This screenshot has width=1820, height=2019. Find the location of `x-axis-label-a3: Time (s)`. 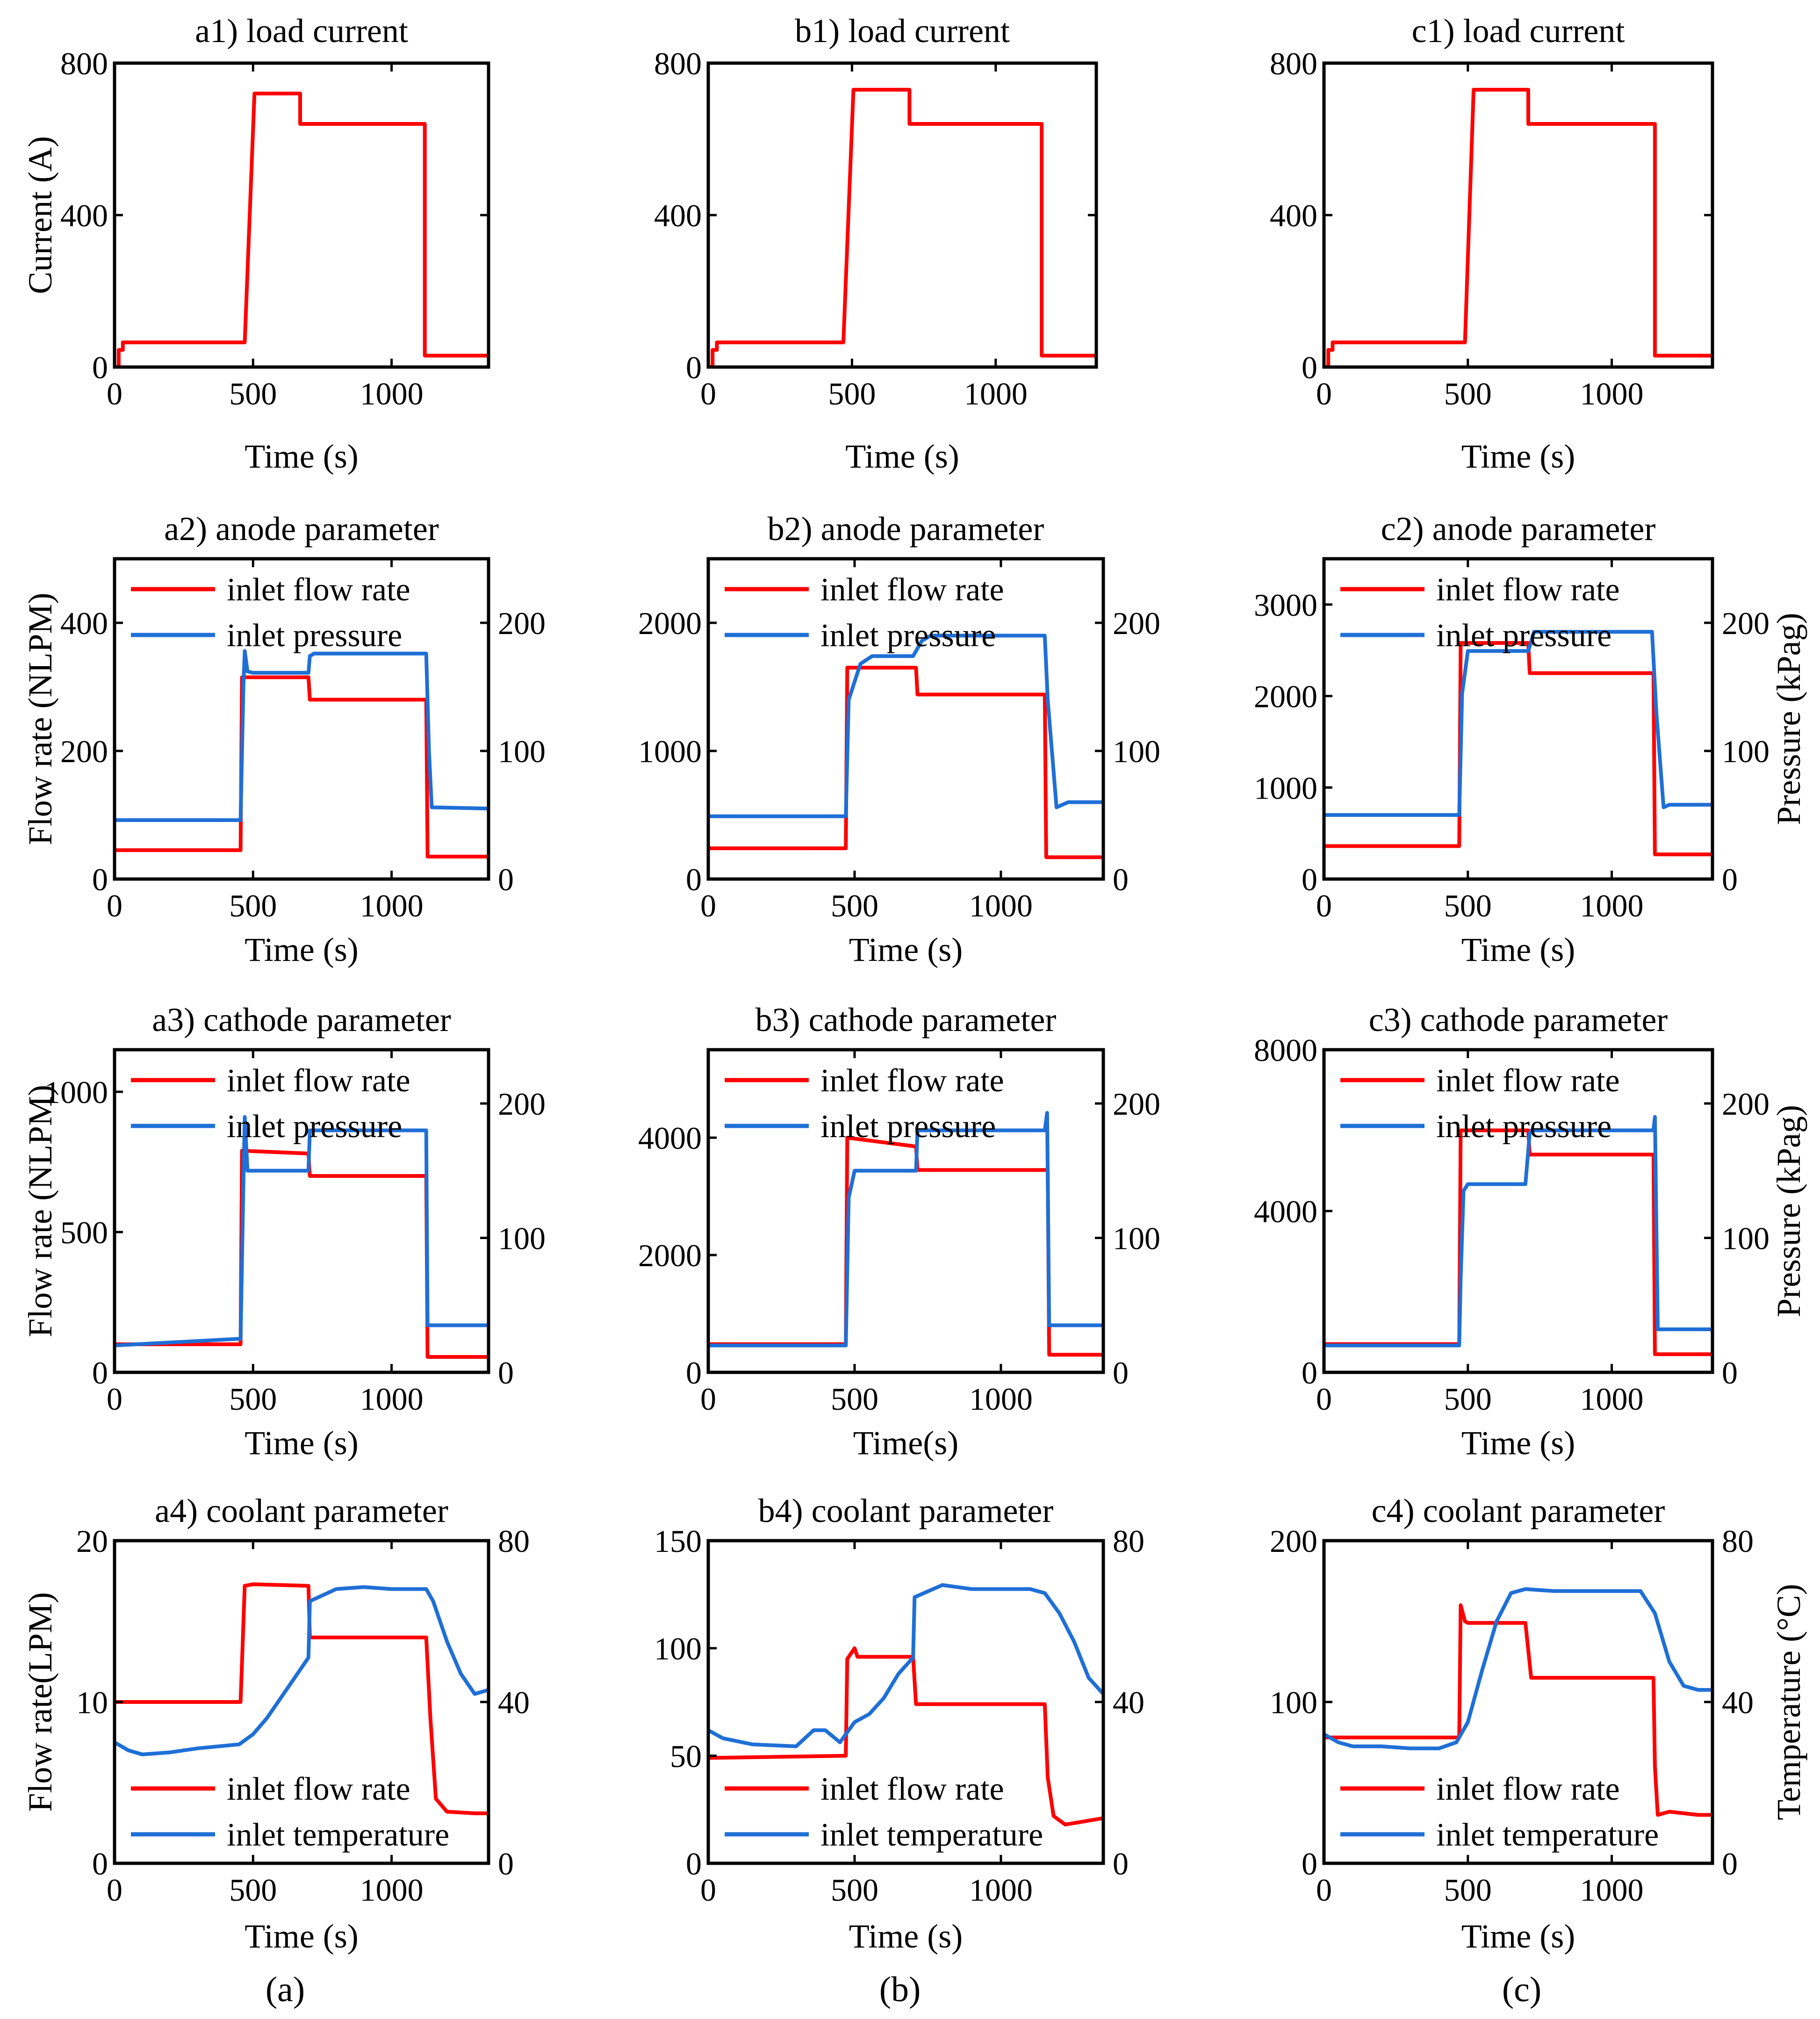

x-axis-label-a3: Time (s) is located at coordinates (301, 1443).